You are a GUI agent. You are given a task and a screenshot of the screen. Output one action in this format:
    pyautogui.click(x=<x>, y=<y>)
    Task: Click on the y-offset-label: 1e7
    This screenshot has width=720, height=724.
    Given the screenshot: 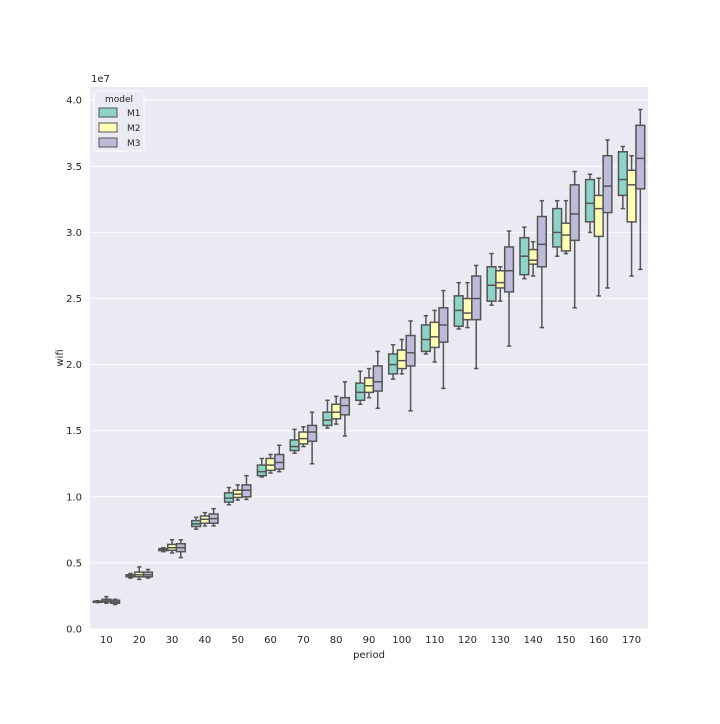 What is the action you would take?
    pyautogui.click(x=100, y=79)
    